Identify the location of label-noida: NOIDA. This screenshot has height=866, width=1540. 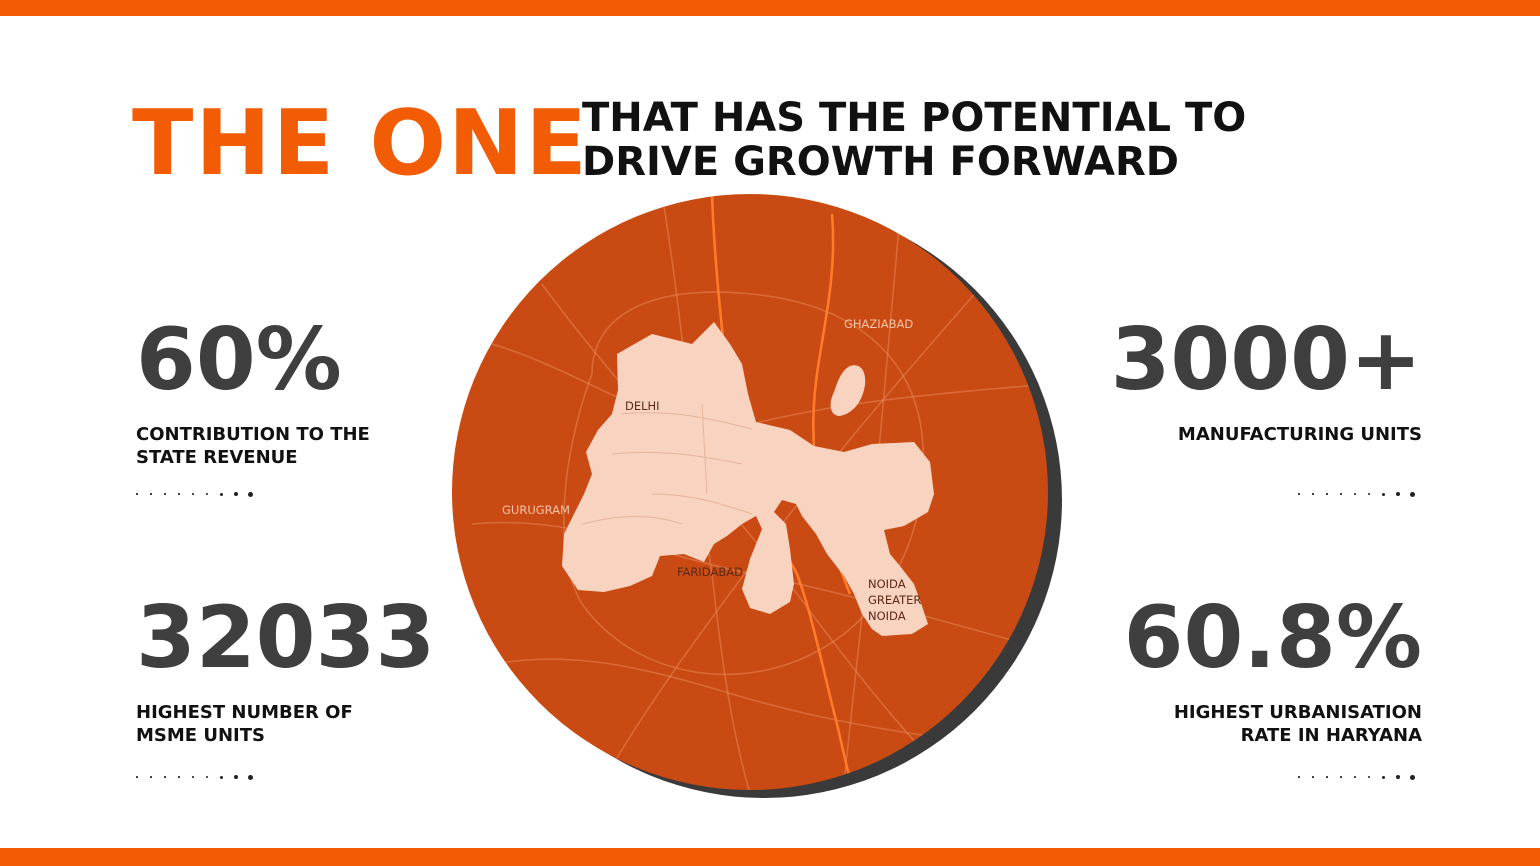
(887, 584).